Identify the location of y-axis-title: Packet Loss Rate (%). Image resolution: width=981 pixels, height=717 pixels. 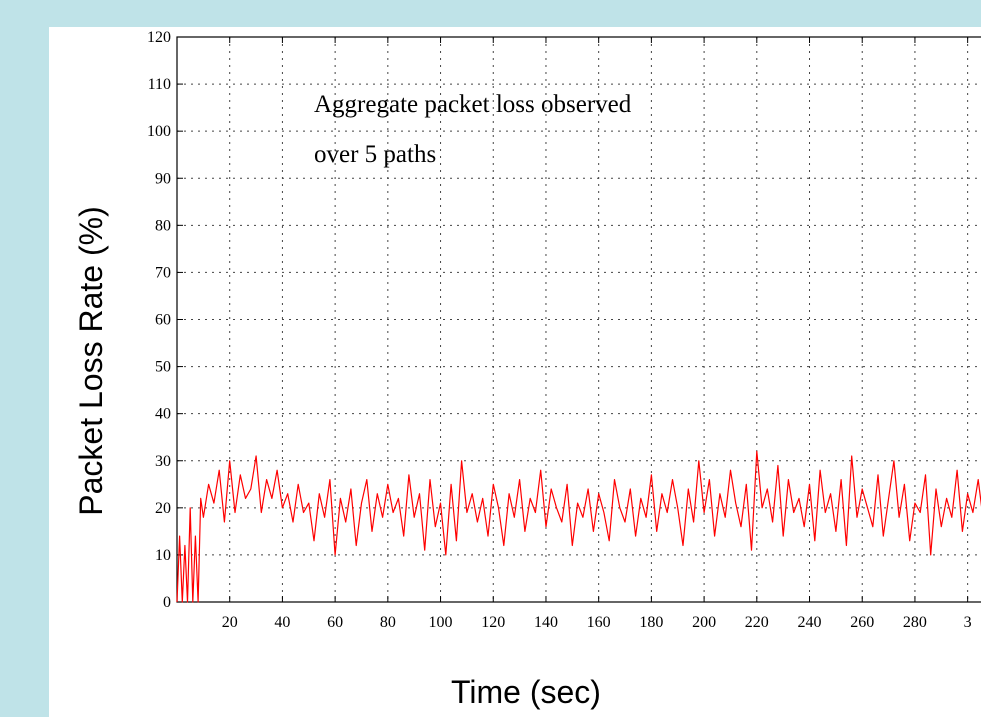
(91, 360).